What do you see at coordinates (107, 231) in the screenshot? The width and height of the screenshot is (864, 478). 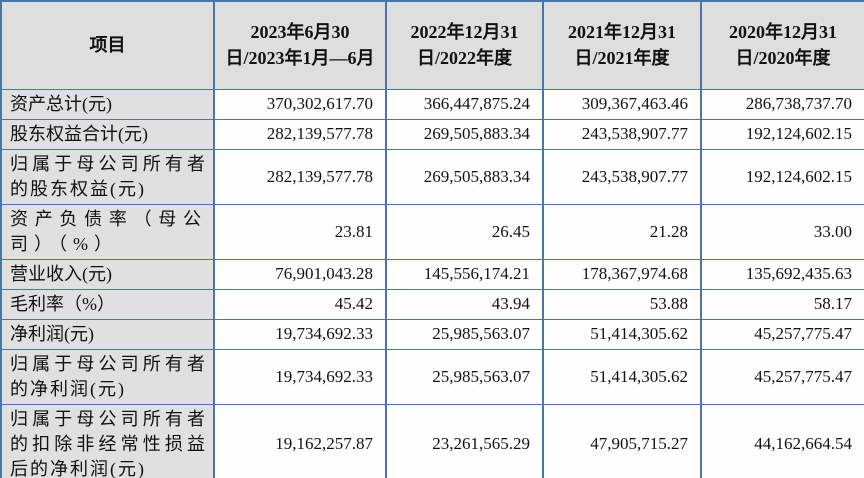 I see `row-label: 资产负债率（母公司）（%）` at bounding box center [107, 231].